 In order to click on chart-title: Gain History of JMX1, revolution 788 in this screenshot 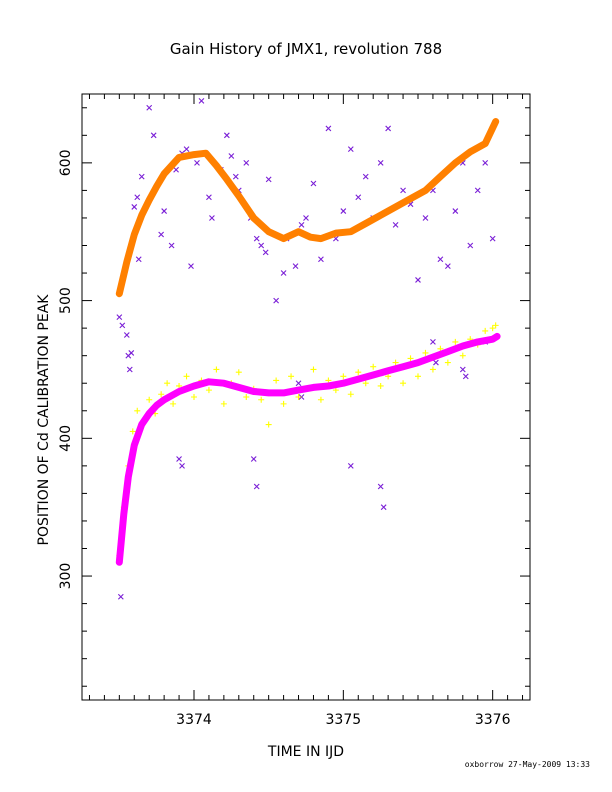, I will do `click(306, 49)`.